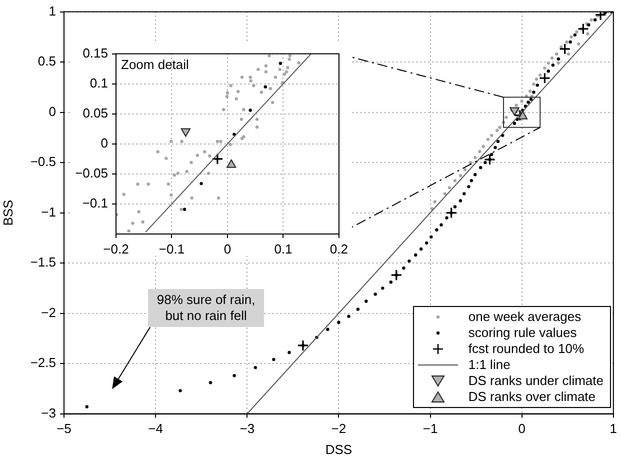 The width and height of the screenshot is (621, 459). What do you see at coordinates (64, 428) in the screenshot?
I see `x-tick-label: −5` at bounding box center [64, 428].